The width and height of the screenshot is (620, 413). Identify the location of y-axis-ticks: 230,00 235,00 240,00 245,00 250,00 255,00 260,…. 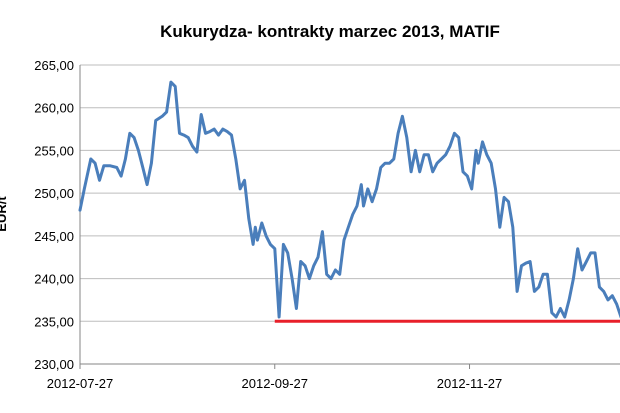
(54, 215).